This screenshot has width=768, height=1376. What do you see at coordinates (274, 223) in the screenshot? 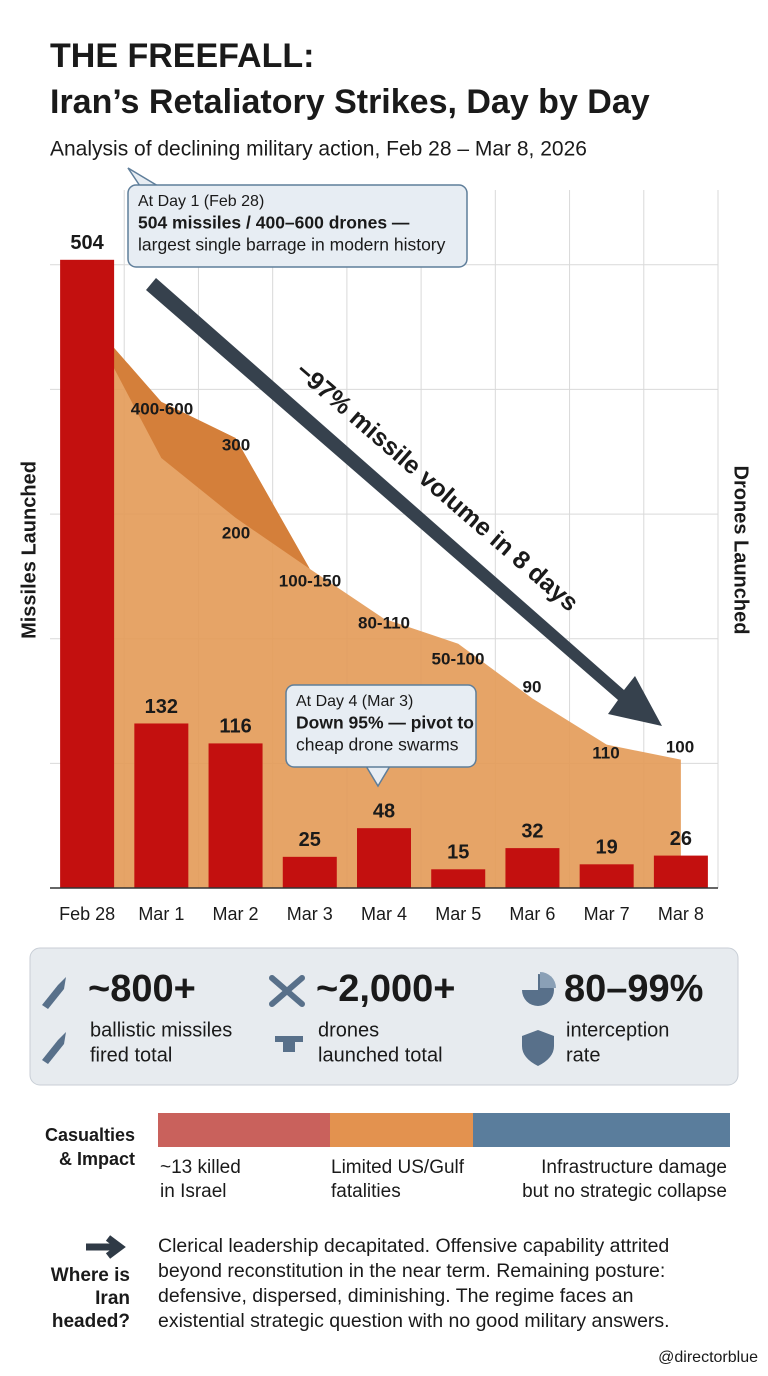
I see `callout-text: 504 missiles / 400–600 drones —` at bounding box center [274, 223].